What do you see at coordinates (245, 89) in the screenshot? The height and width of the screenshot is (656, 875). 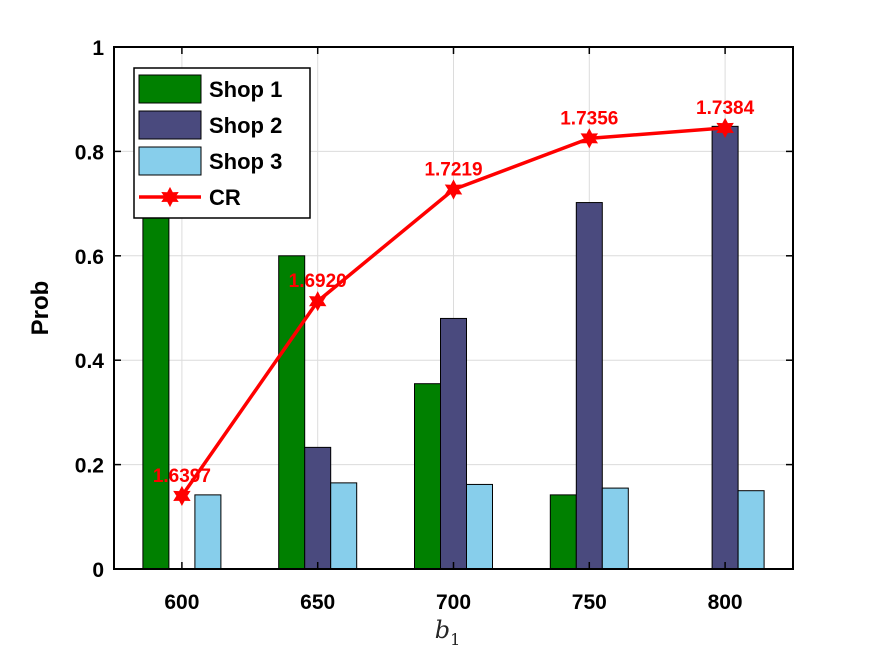 I see `legend-label: Shop 1` at bounding box center [245, 89].